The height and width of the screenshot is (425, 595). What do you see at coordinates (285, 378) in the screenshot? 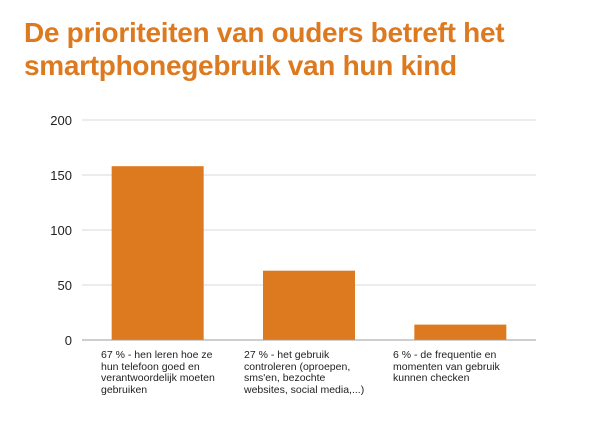
I see `x-category-label-line: sms'en, bezochte` at bounding box center [285, 378].